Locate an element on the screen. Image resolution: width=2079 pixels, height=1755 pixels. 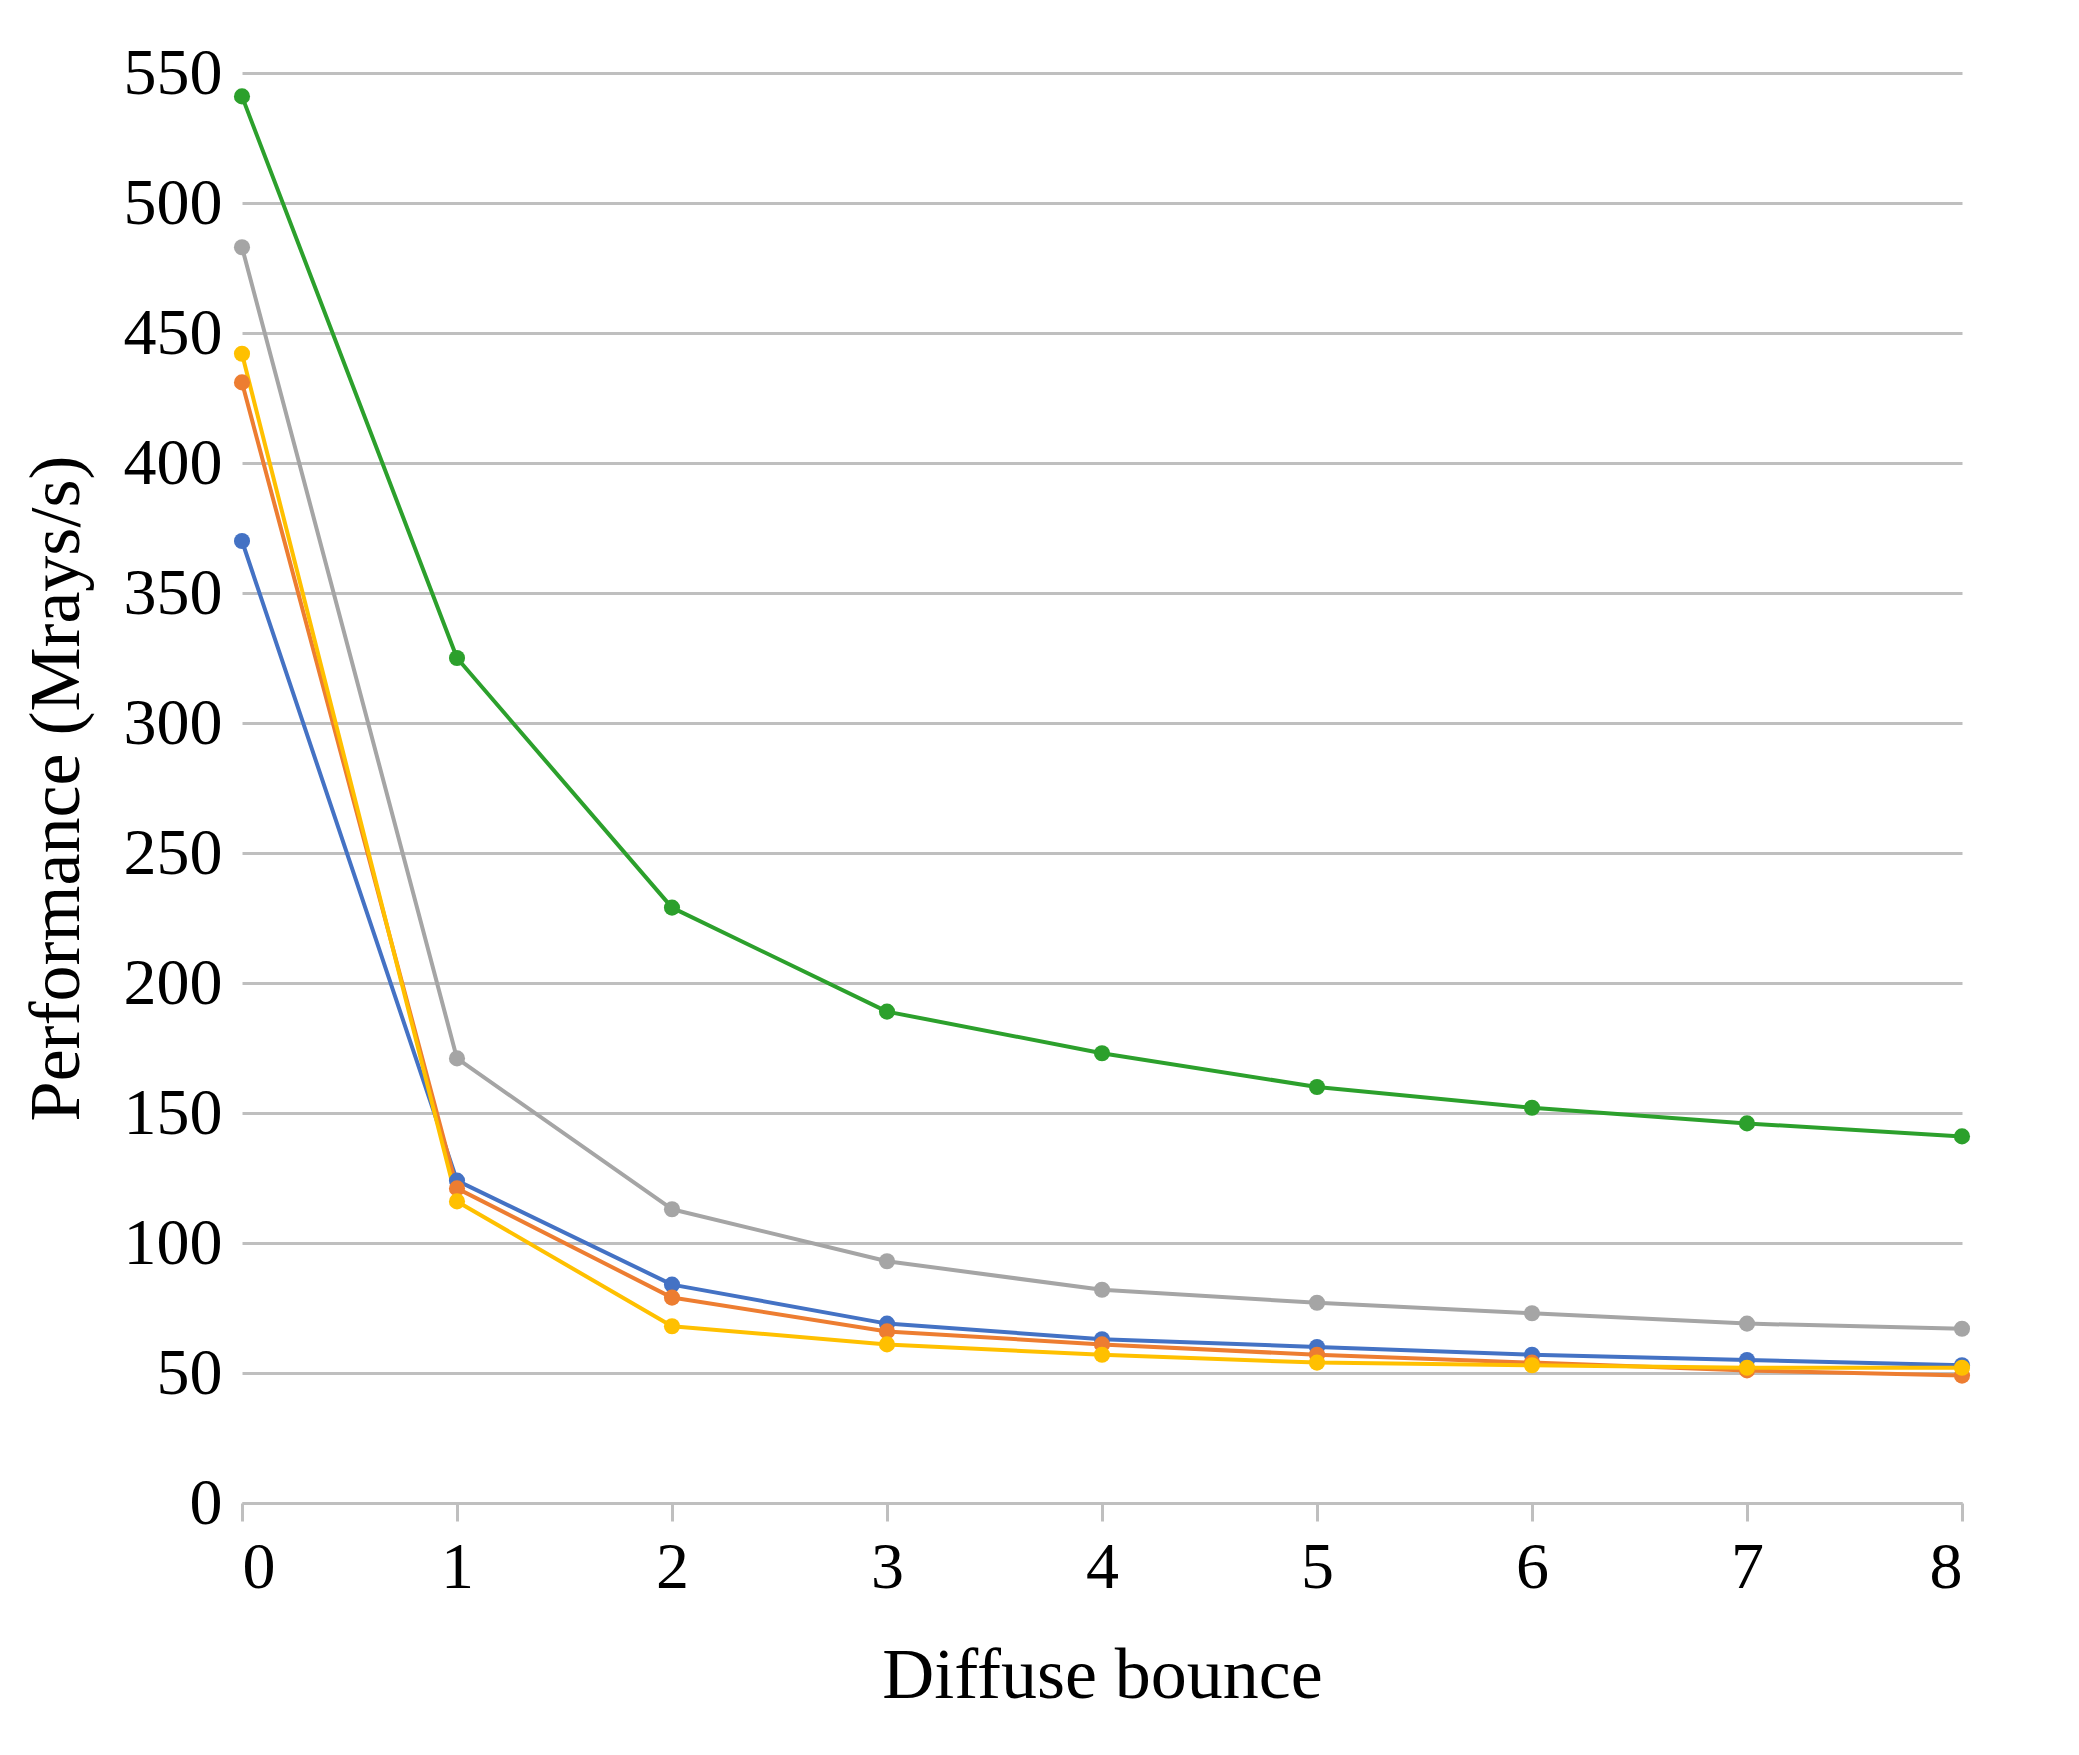
x-tick-label: 6 is located at coordinates (1532, 1565).